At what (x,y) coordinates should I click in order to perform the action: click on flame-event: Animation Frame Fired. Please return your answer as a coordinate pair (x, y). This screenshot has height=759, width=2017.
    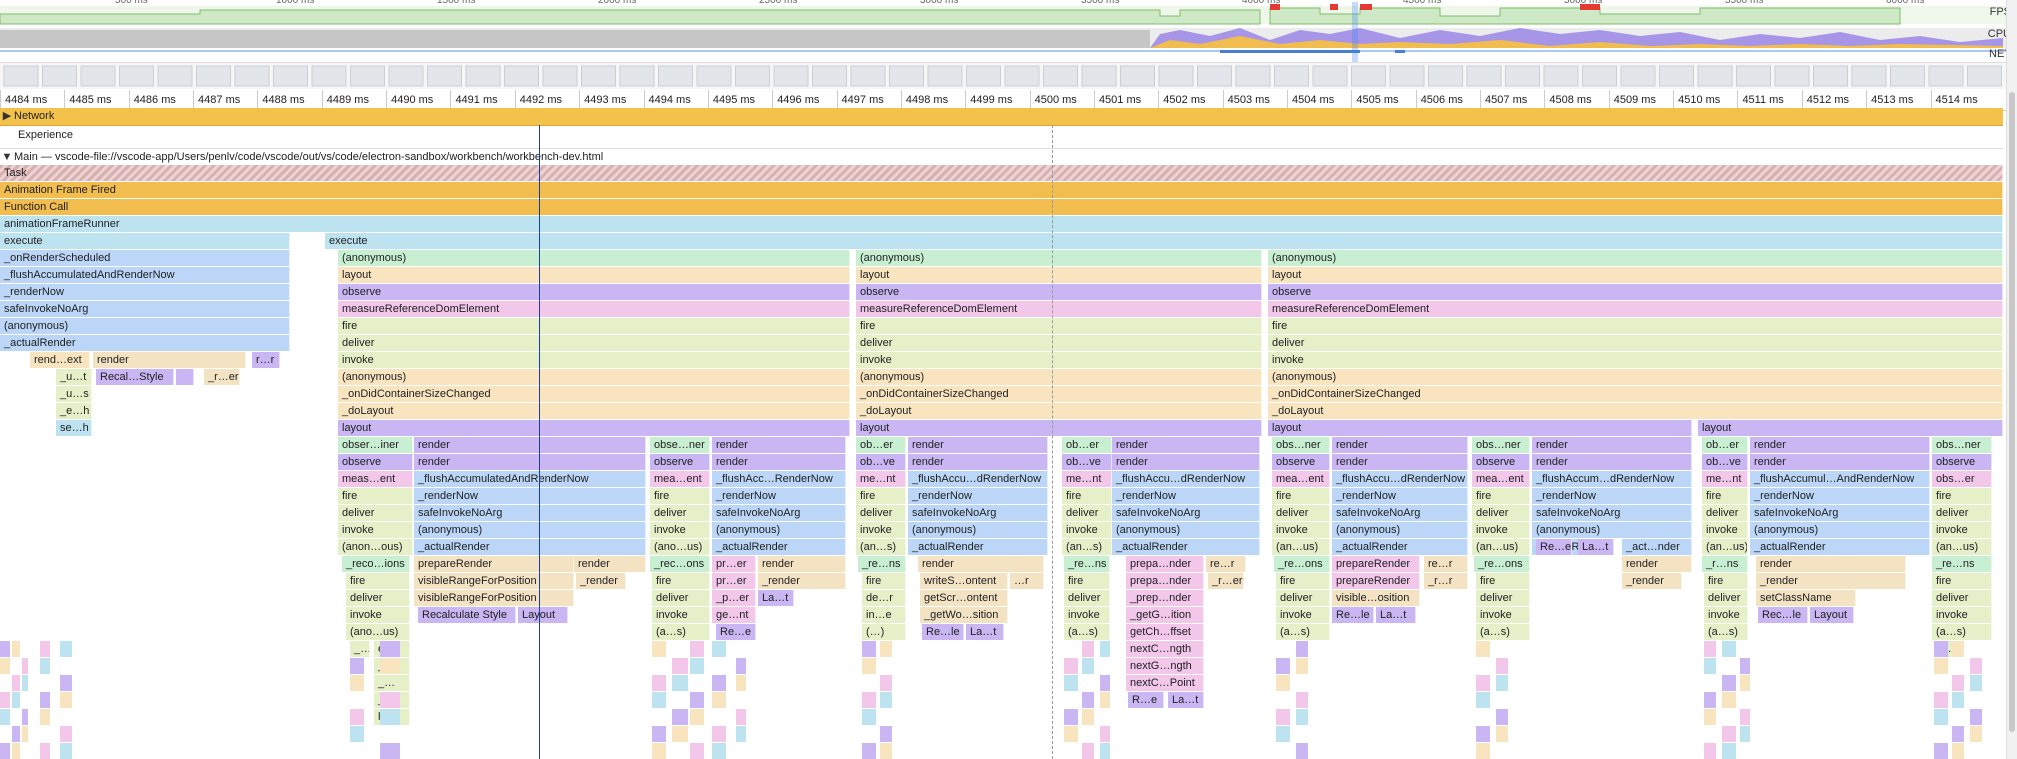
    Looking at the image, I should click on (1001, 190).